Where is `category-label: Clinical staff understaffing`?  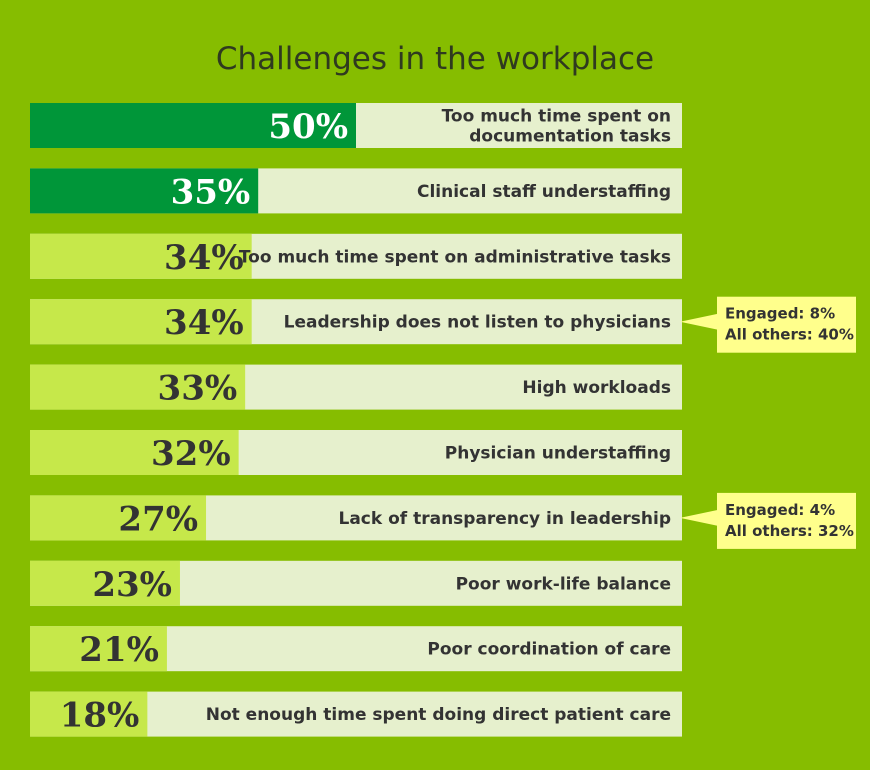 category-label: Clinical staff understaffing is located at coordinates (544, 192).